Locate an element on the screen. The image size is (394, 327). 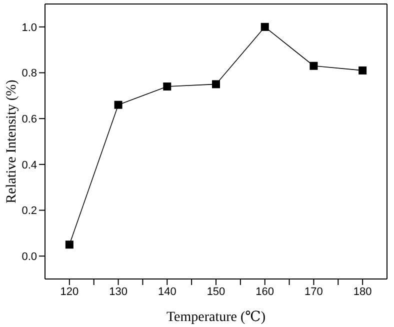
y-tick-label: 0.0 is located at coordinates (29, 256).